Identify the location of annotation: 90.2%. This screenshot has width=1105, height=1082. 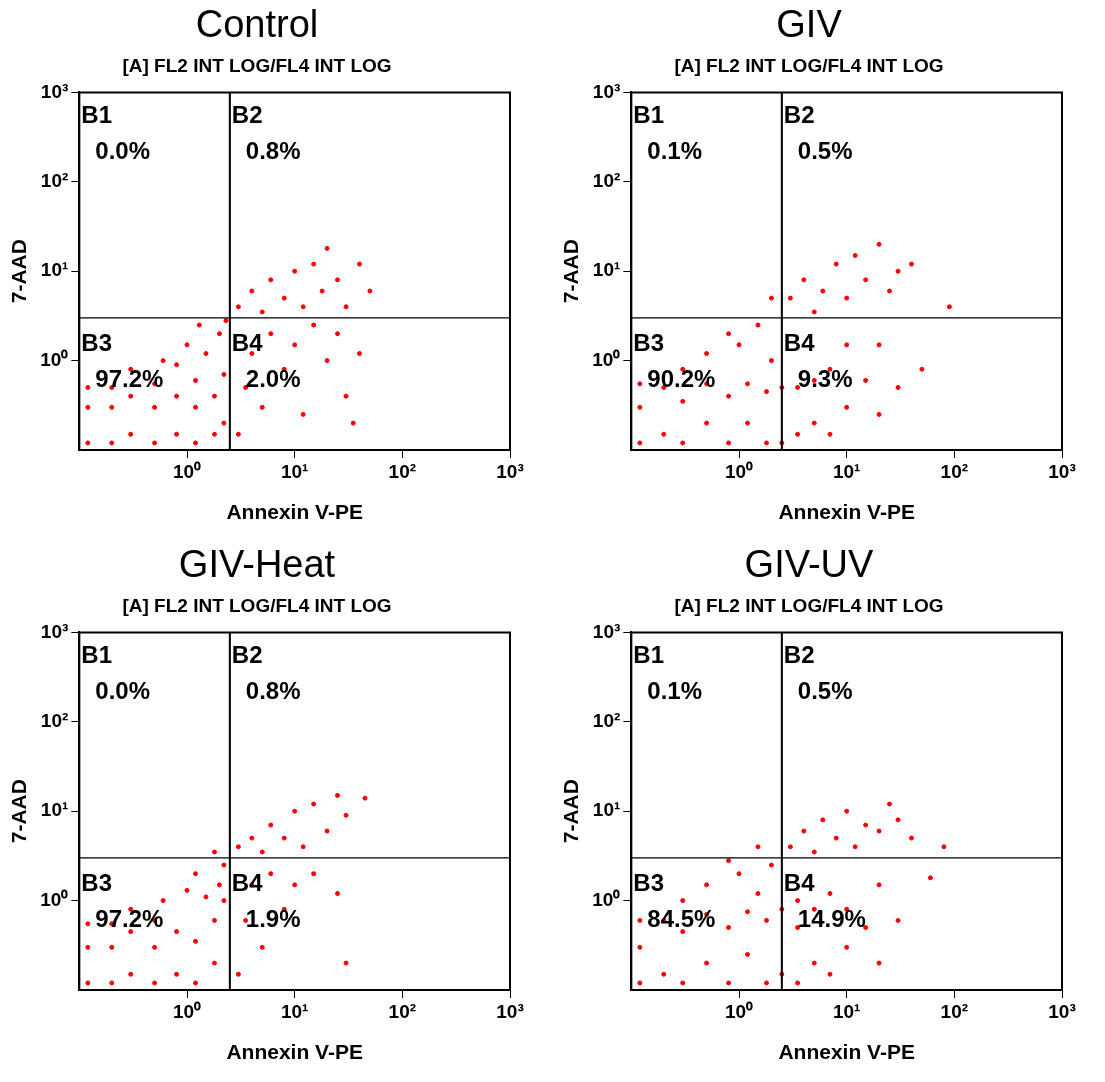
(681, 378).